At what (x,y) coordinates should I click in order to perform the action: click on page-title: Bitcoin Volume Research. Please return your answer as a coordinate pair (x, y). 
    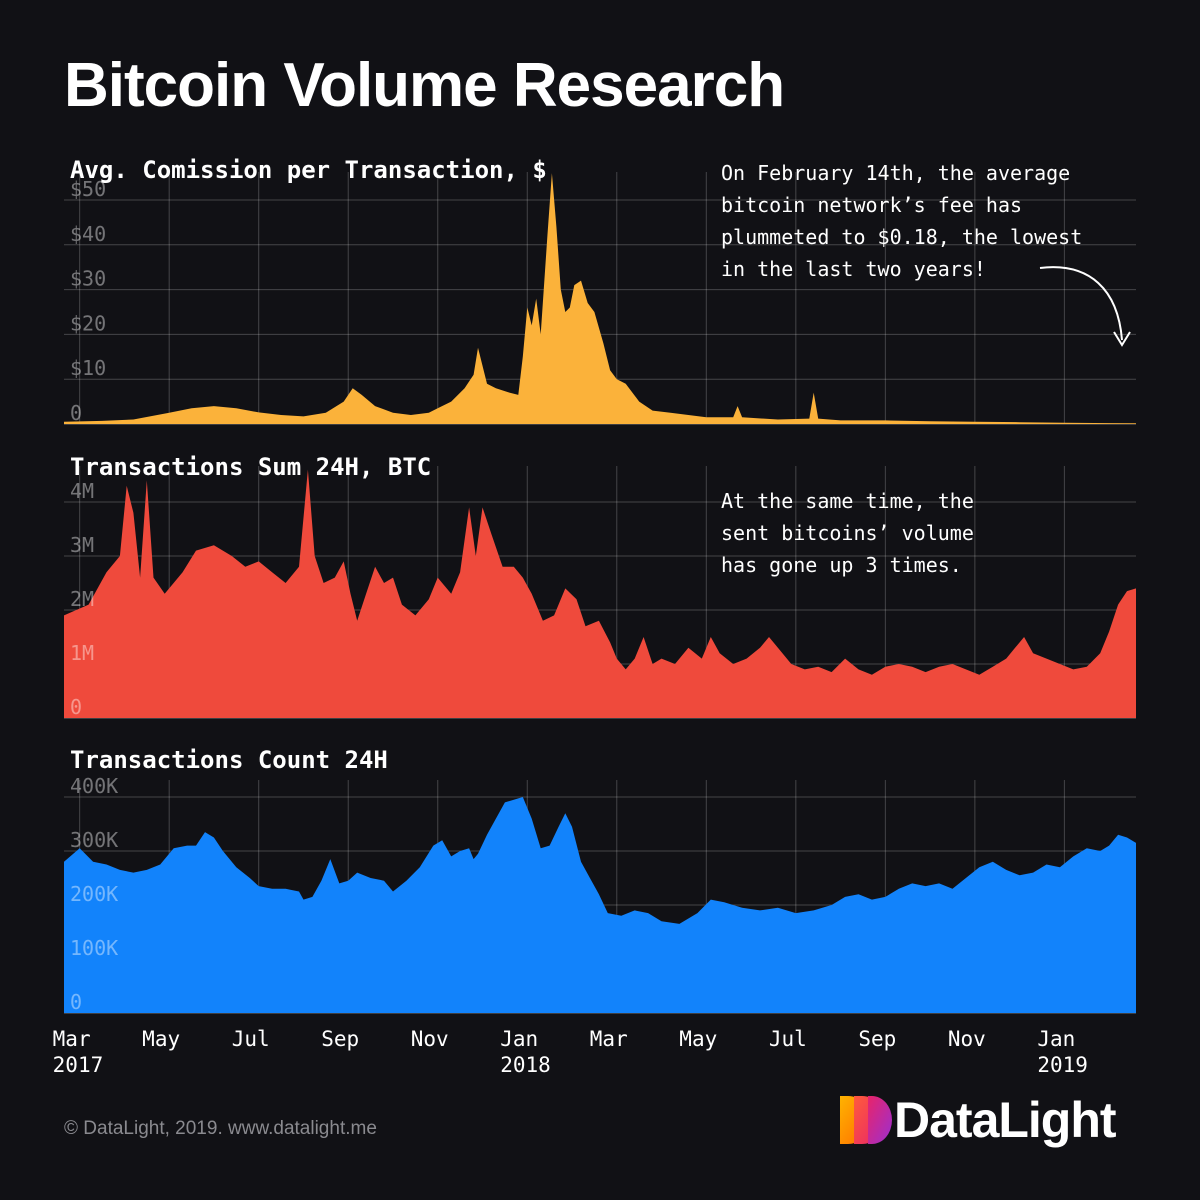
    Looking at the image, I should click on (424, 85).